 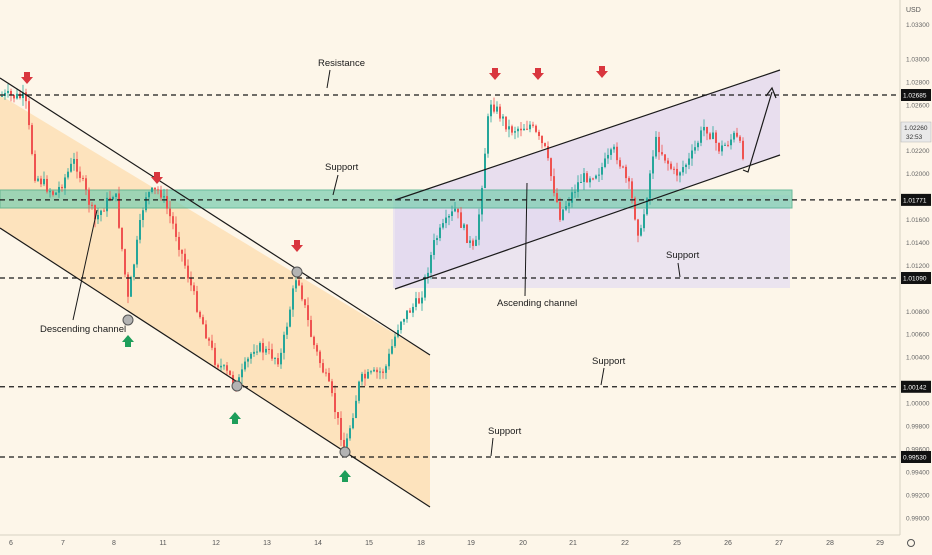 I want to click on price-axis-tick-label: 1.02600, so click(x=918, y=105).